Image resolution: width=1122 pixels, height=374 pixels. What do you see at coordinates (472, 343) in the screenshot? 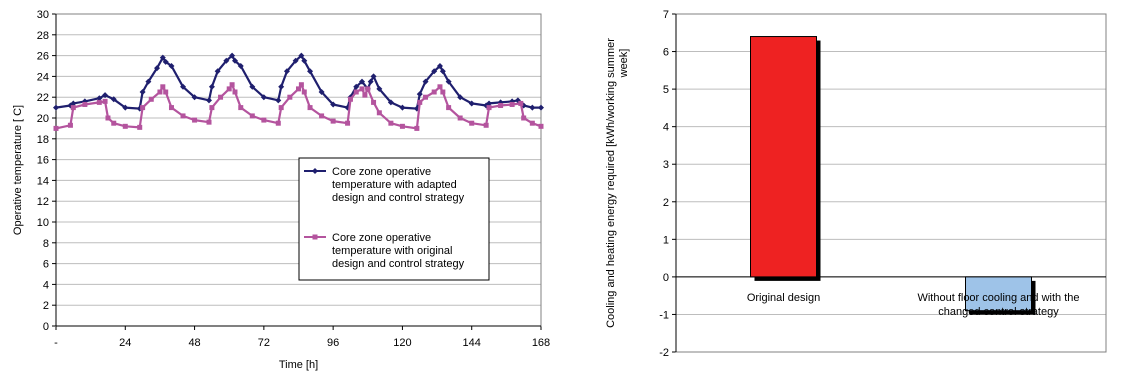
I see `x-tick-label: 144` at bounding box center [472, 343].